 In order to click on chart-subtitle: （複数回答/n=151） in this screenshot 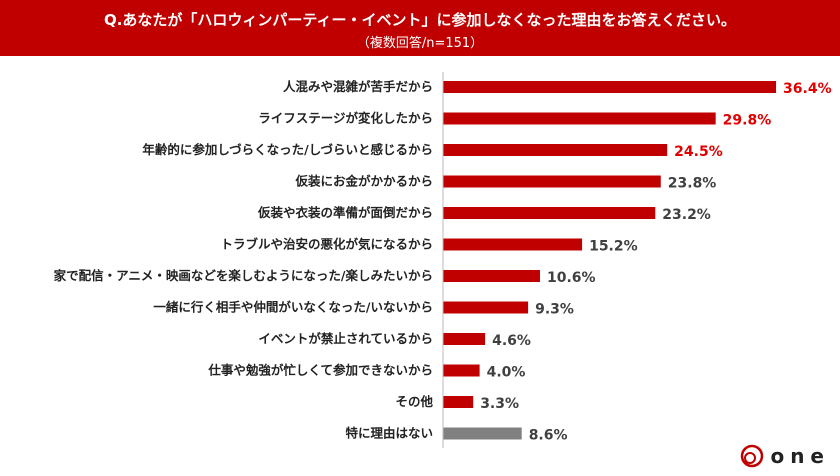, I will do `click(420, 43)`.